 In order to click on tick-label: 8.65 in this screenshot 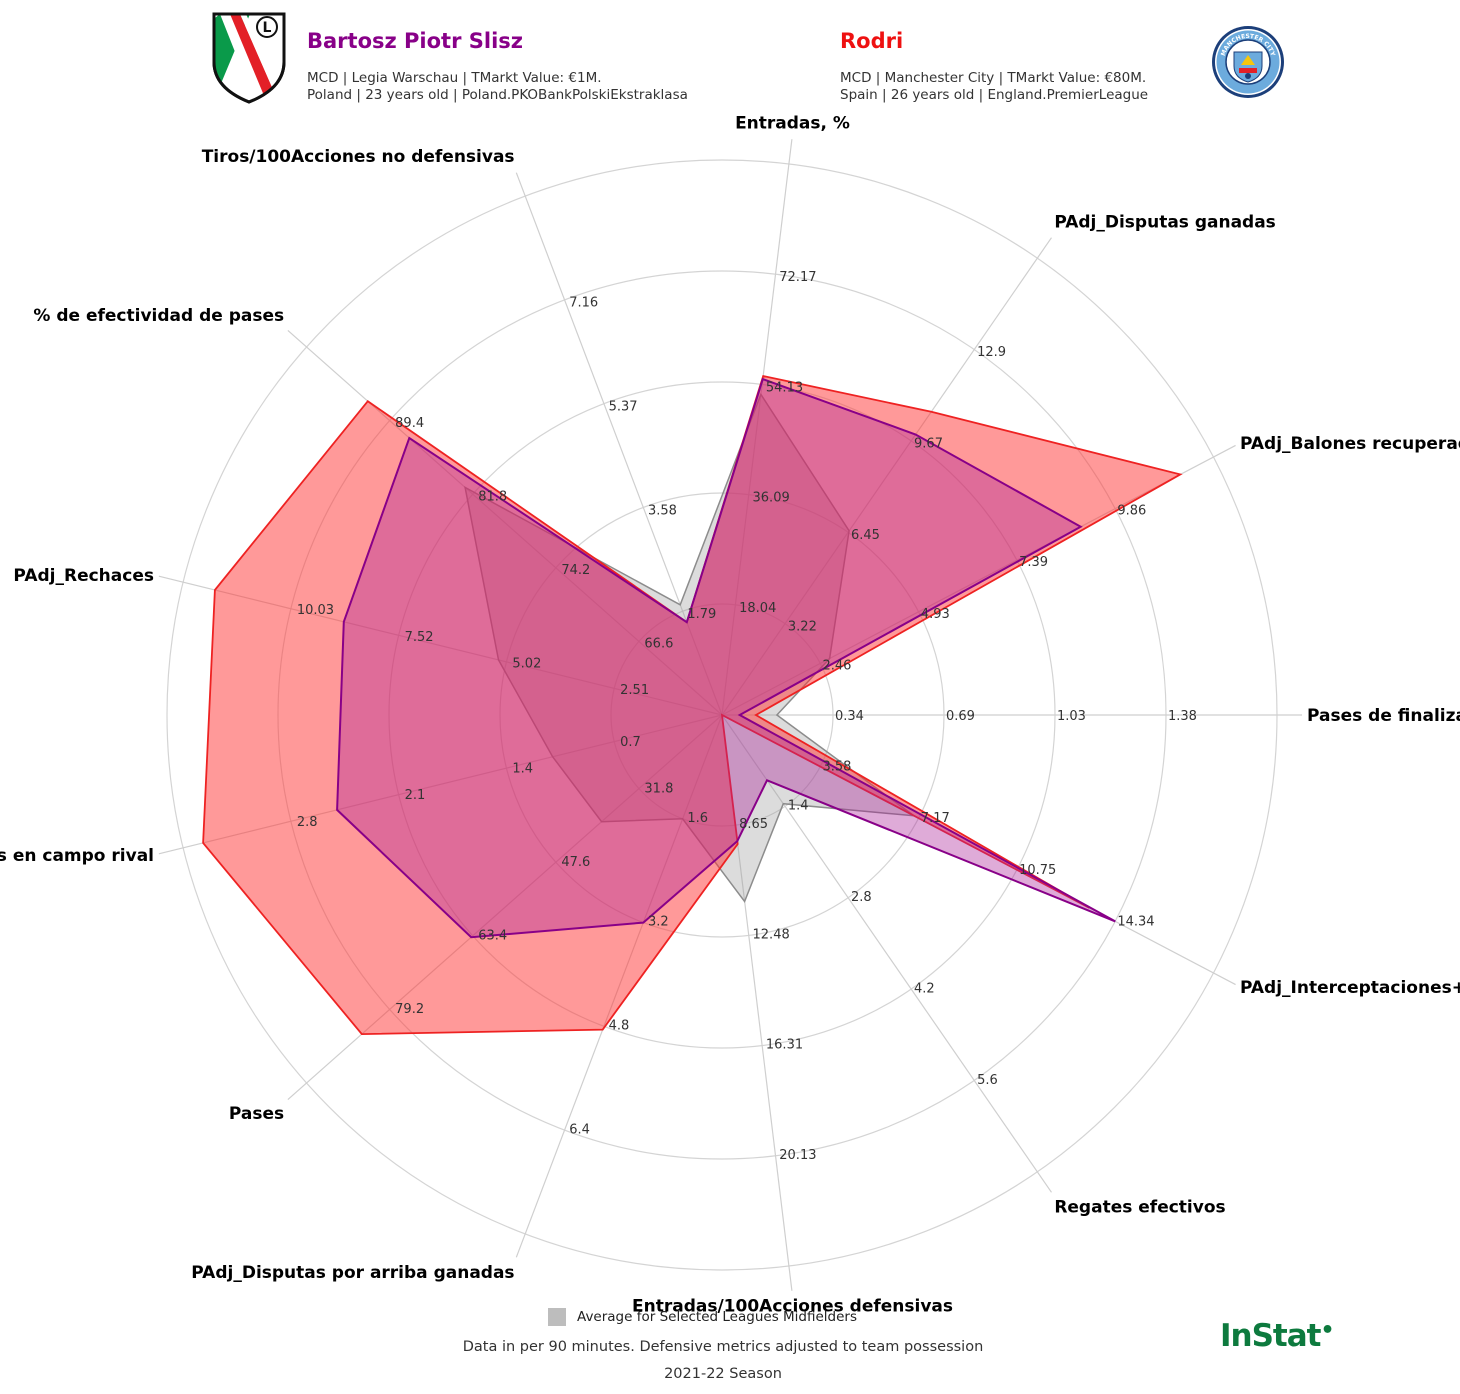, I will do `click(753, 824)`.